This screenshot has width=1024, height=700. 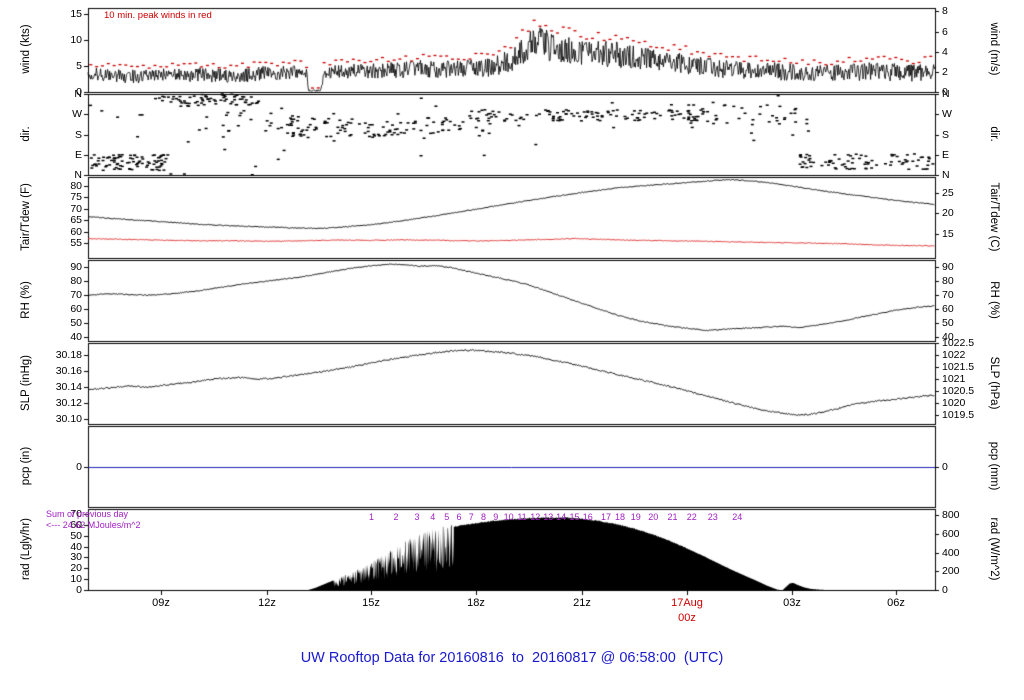 I want to click on y-tick-left-rad: 40, so click(x=76, y=547).